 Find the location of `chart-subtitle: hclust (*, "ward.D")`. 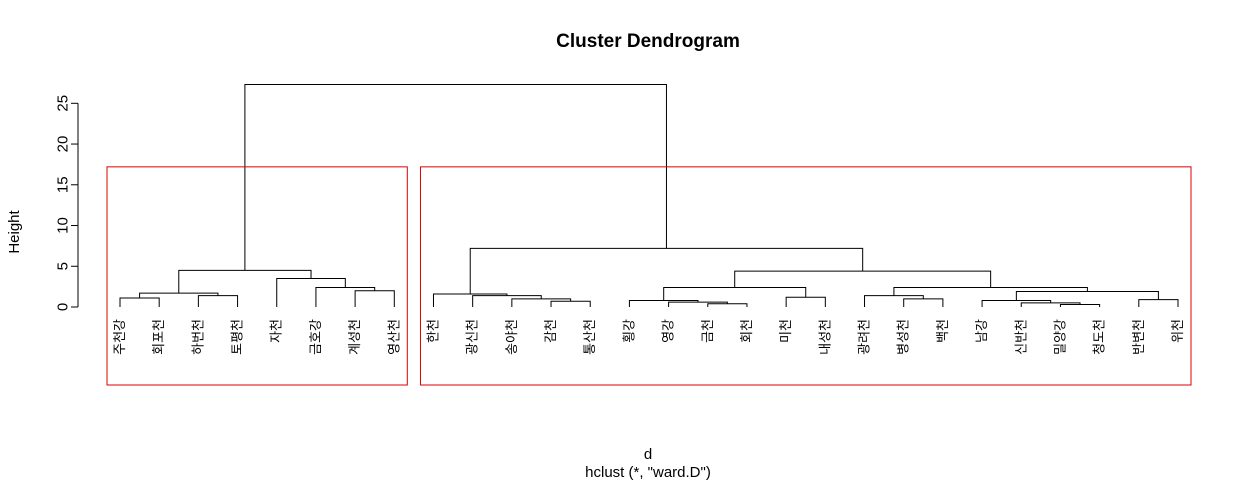

chart-subtitle: hclust (*, "ward.D") is located at coordinates (648, 472).